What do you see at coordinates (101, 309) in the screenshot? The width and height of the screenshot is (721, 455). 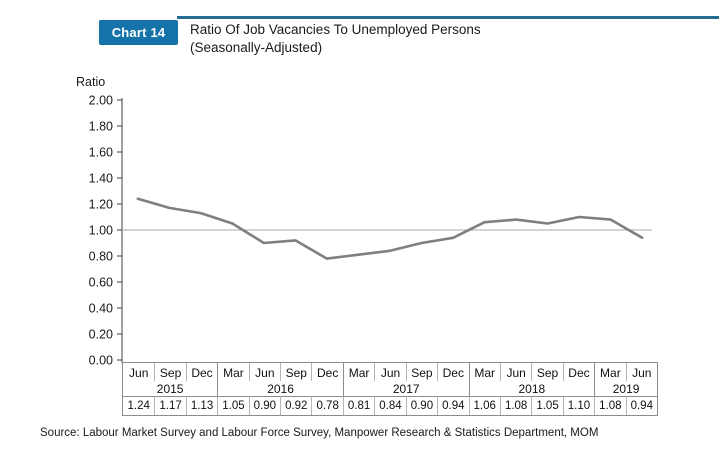 I see `y-tick-label: 0.40` at bounding box center [101, 309].